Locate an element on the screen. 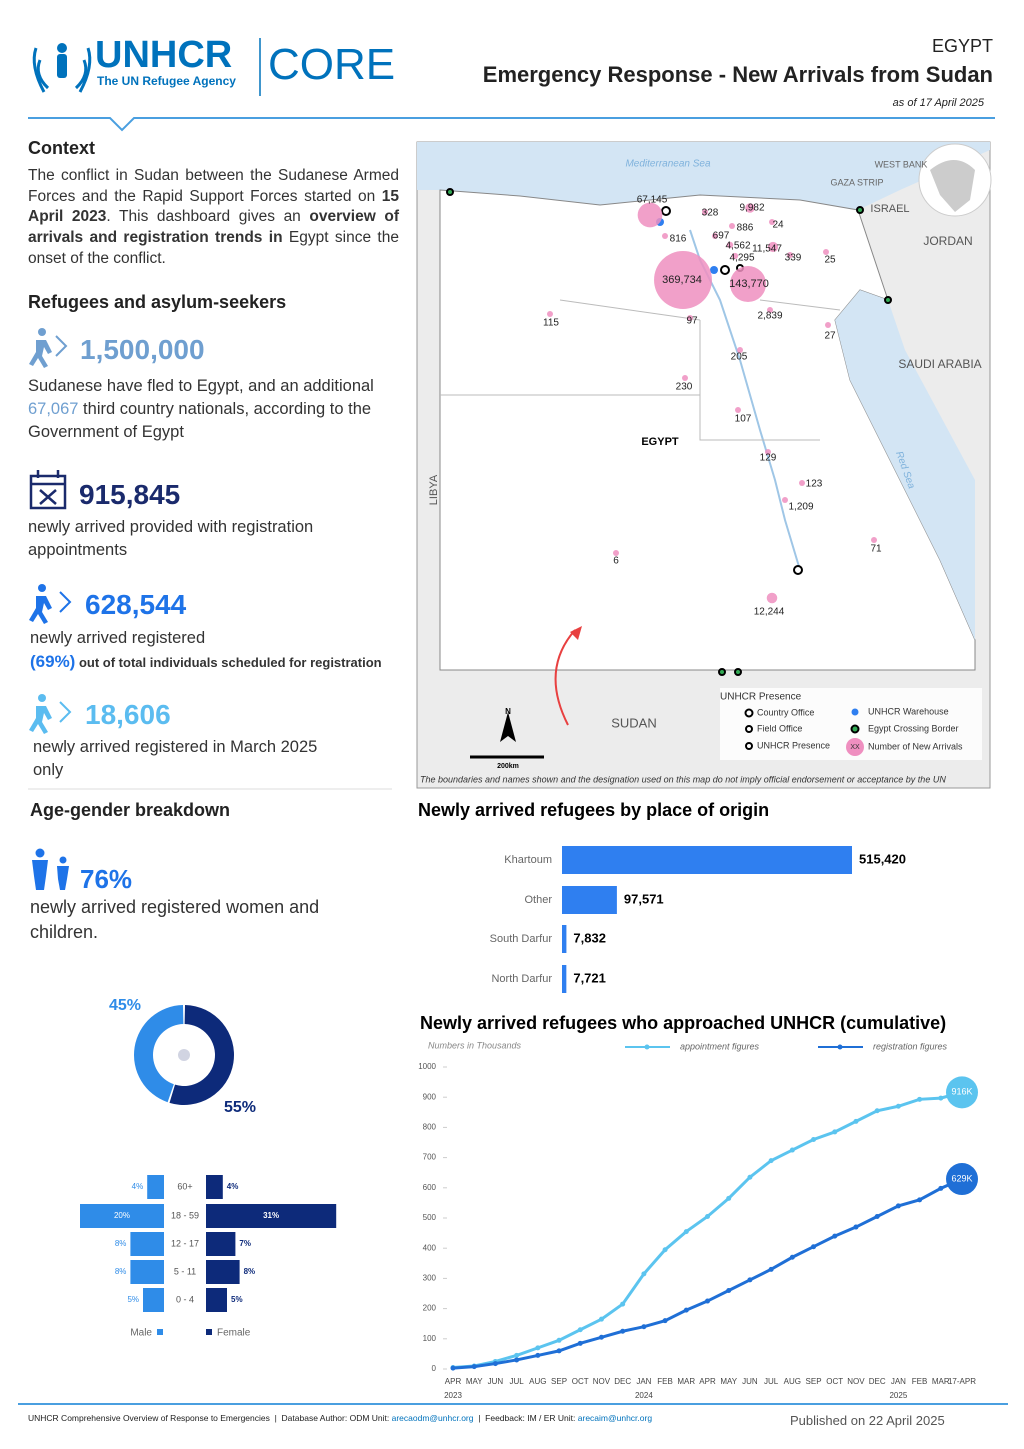  email: arecaodm@unhcr.org is located at coordinates (432, 1418).